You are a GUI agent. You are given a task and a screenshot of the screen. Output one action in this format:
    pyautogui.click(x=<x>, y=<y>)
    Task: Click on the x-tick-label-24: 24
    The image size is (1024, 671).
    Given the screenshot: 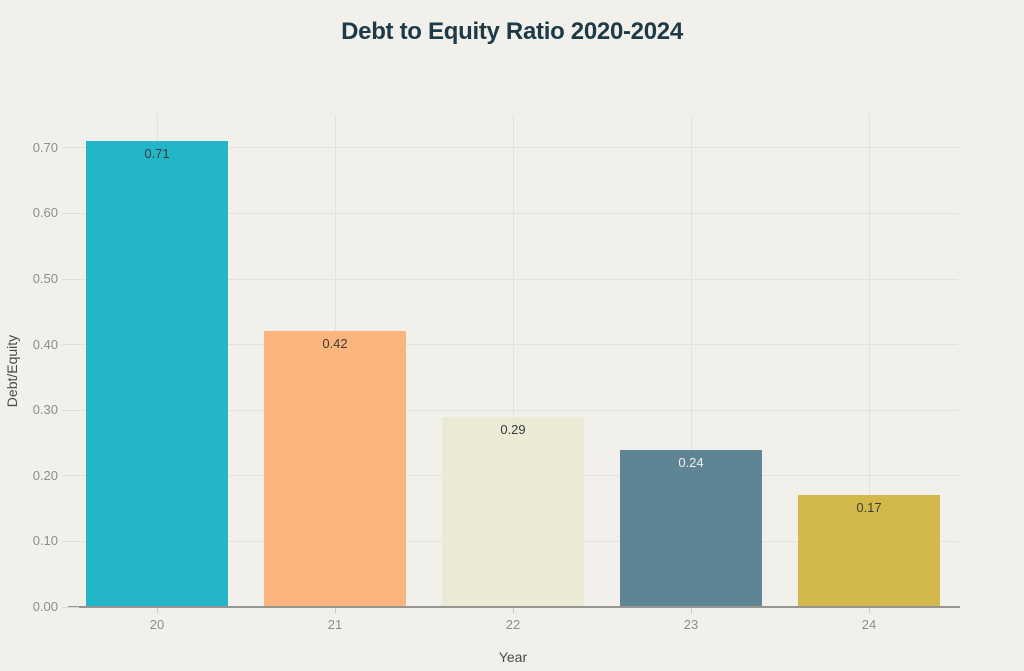 What is the action you would take?
    pyautogui.click(x=869, y=624)
    